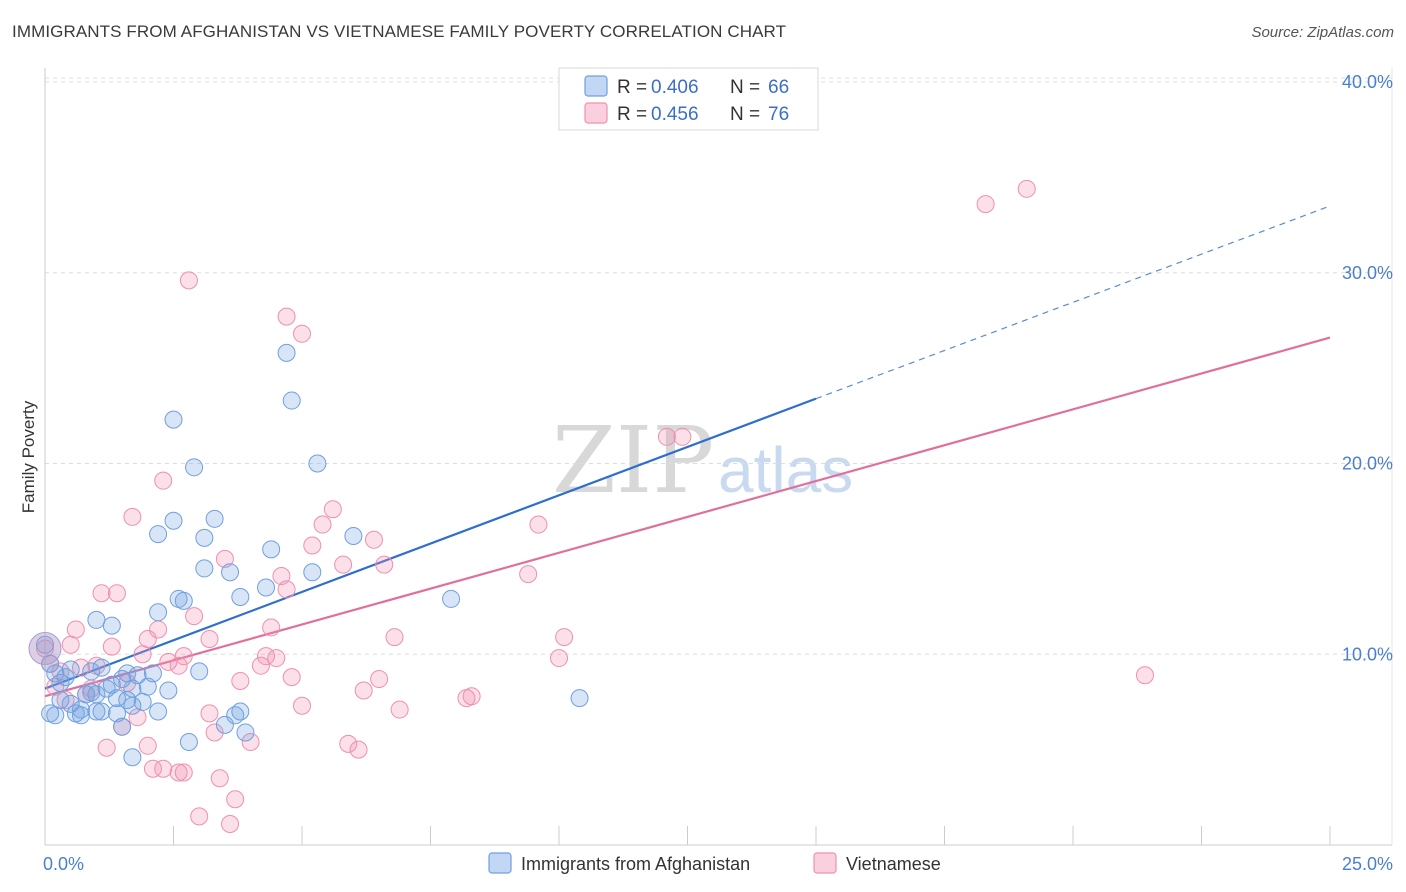 Image resolution: width=1406 pixels, height=892 pixels. I want to click on y-tick-label: 40.0%, so click(1367, 82).